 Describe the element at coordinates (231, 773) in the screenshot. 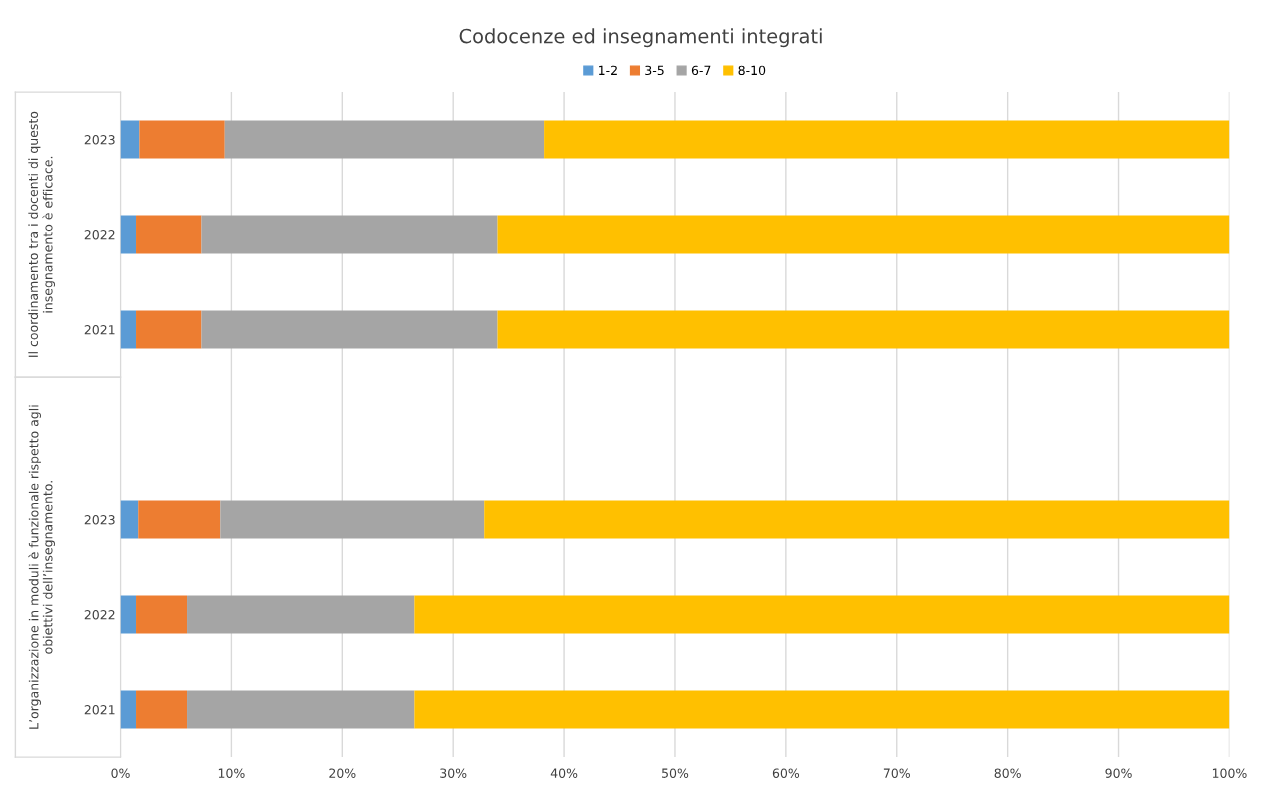

I see `x-tick-label: 10%` at that location.